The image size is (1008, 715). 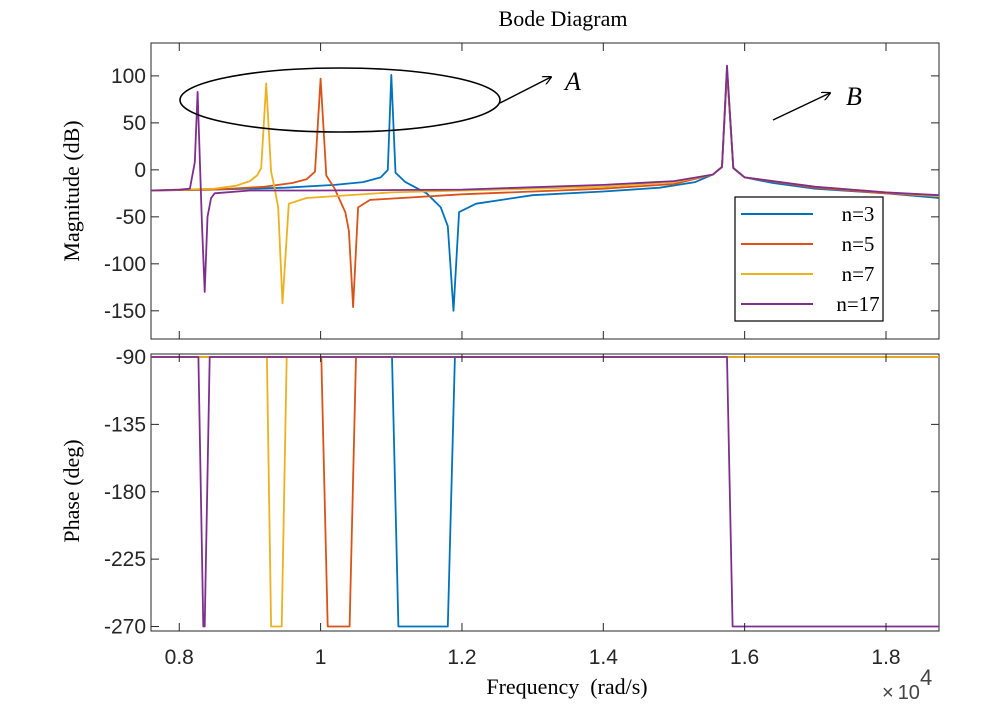 What do you see at coordinates (858, 274) in the screenshot?
I see `legend-label-n7: n=7` at bounding box center [858, 274].